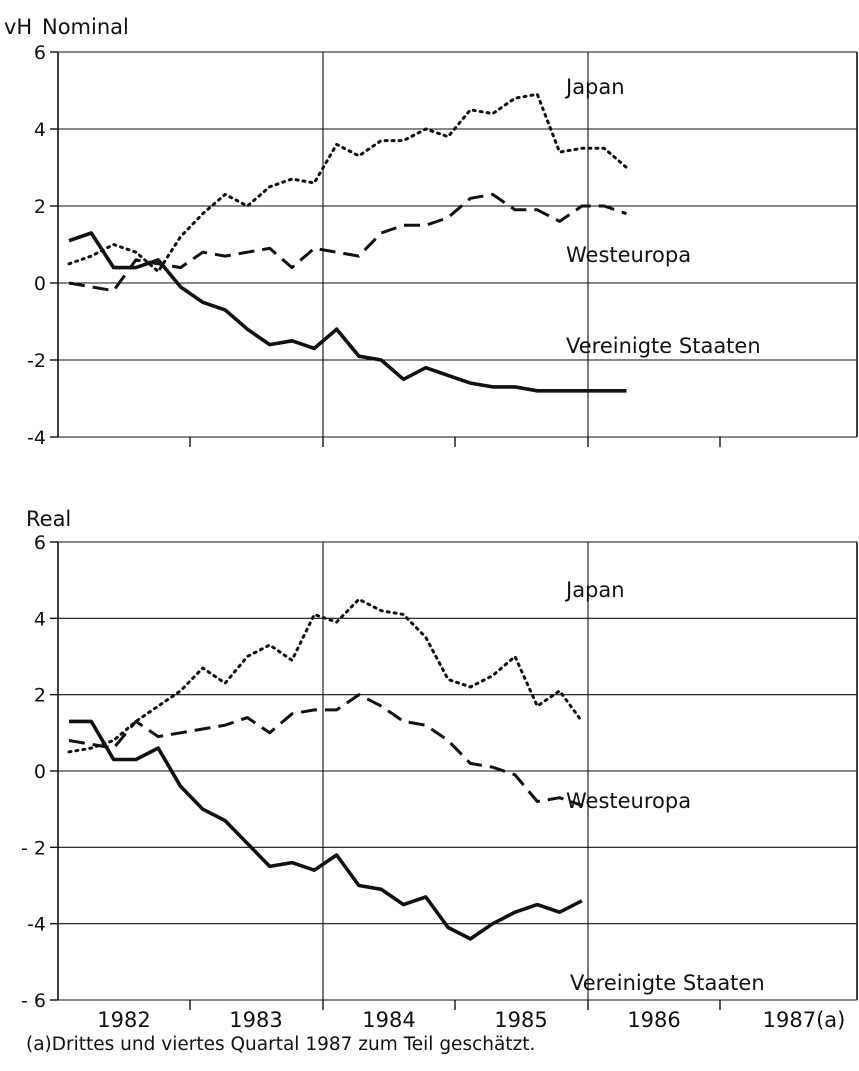 Image resolution: width=859 pixels, height=1071 pixels. Describe the element at coordinates (36, 361) in the screenshot. I see `y-tick-label: -2` at that location.